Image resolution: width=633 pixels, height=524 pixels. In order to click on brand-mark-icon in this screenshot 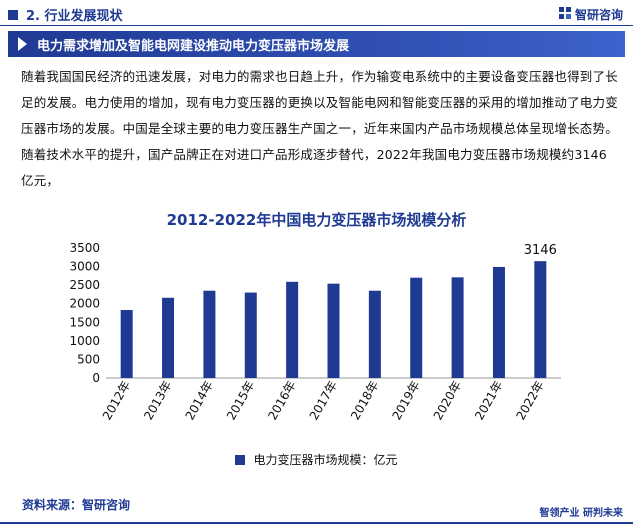, I will do `click(564, 14)`.